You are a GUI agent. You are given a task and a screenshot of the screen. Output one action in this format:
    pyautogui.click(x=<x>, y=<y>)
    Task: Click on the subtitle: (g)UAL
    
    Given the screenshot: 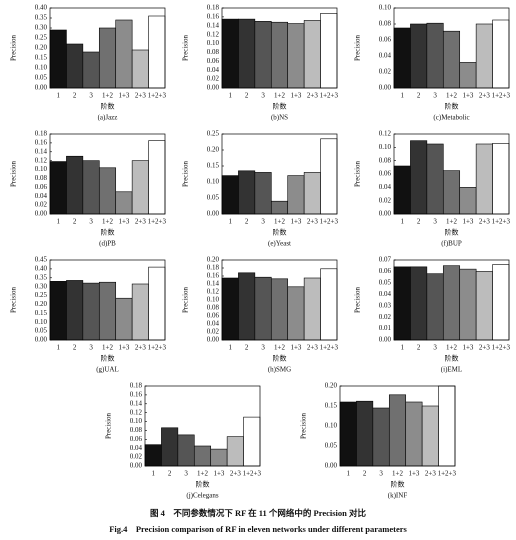 What is the action you would take?
    pyautogui.click(x=107, y=370)
    